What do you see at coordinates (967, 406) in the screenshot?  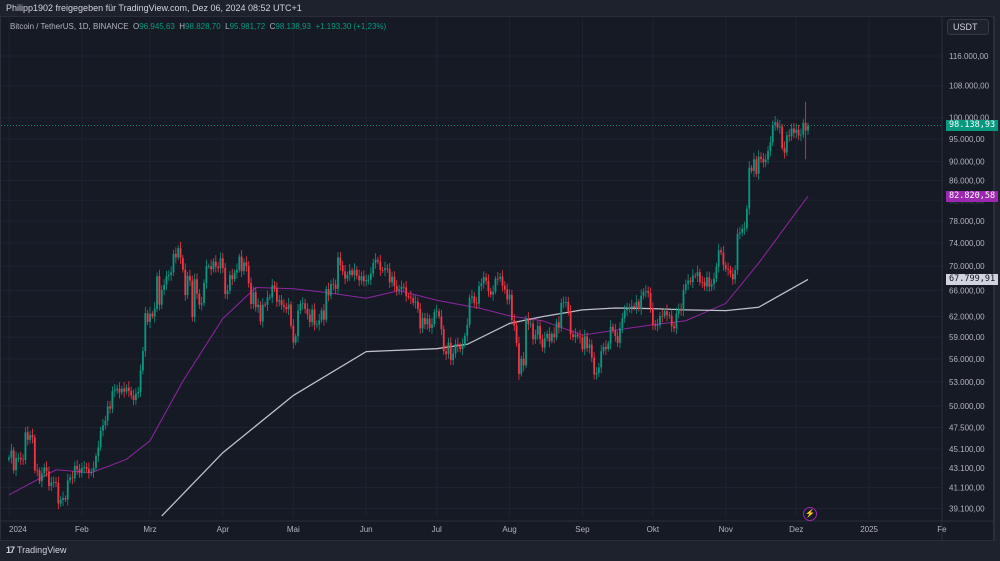 I see `y-tick-label: 50.000,00` at bounding box center [967, 406].